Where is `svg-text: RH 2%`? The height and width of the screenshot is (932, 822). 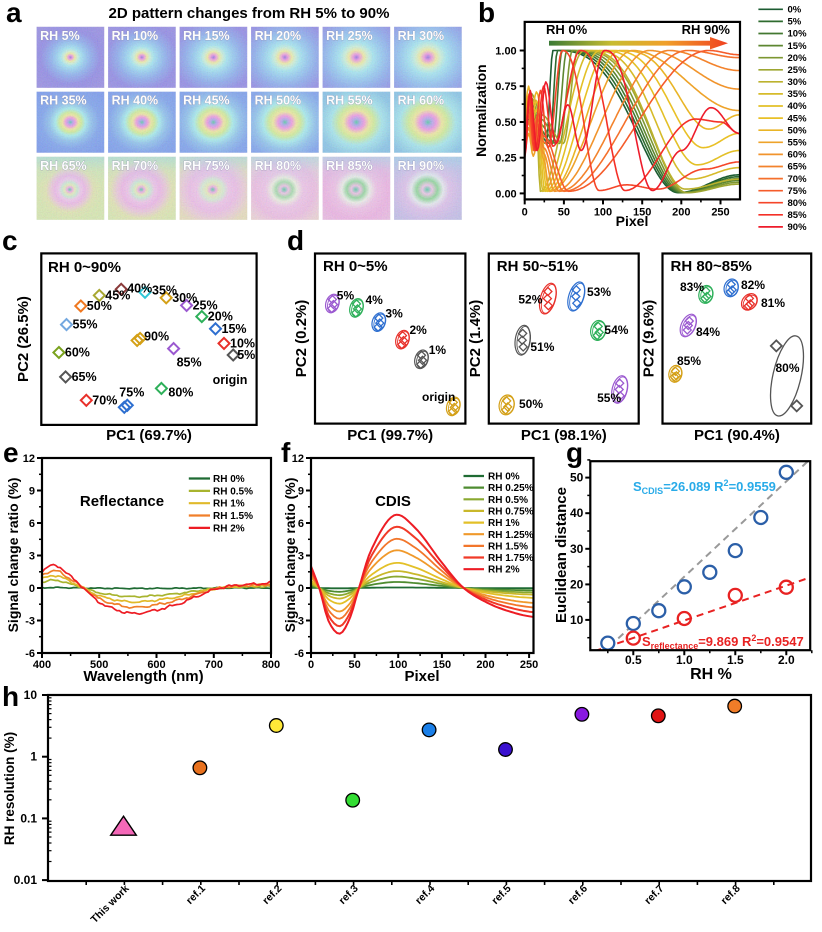
svg-text: RH 2% is located at coordinates (504, 570).